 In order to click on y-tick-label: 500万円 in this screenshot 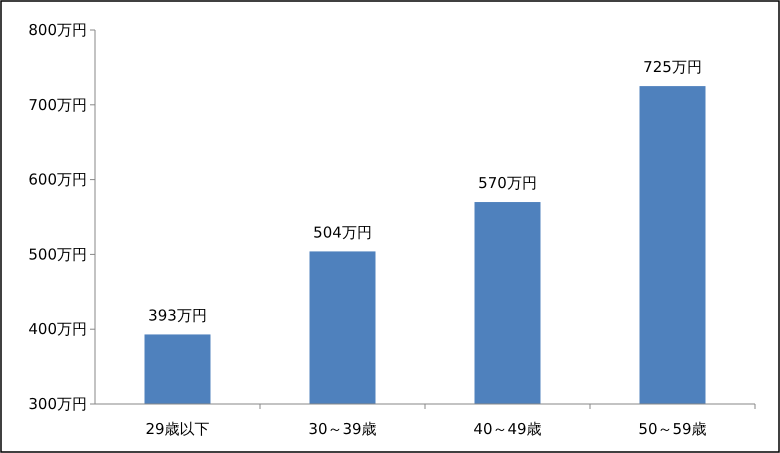, I will do `click(57, 254)`.